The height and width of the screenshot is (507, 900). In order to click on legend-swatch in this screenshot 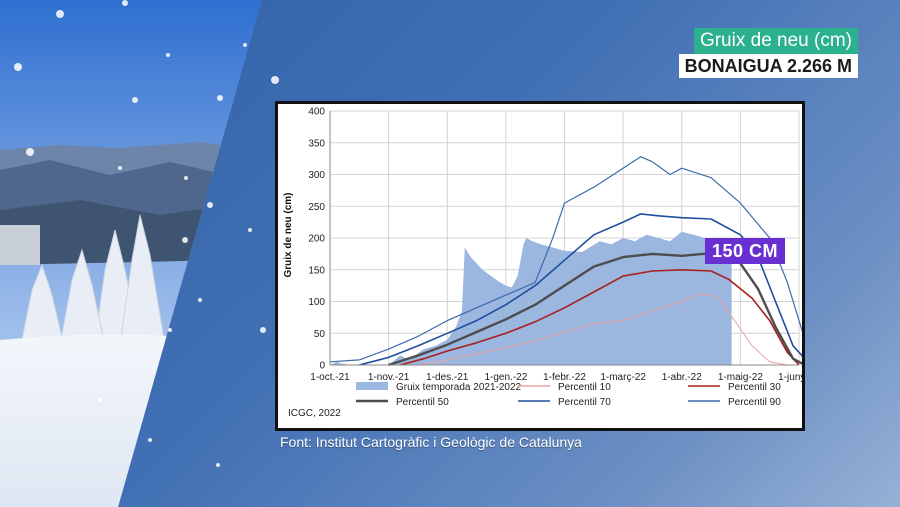, I will do `click(372, 386)`.